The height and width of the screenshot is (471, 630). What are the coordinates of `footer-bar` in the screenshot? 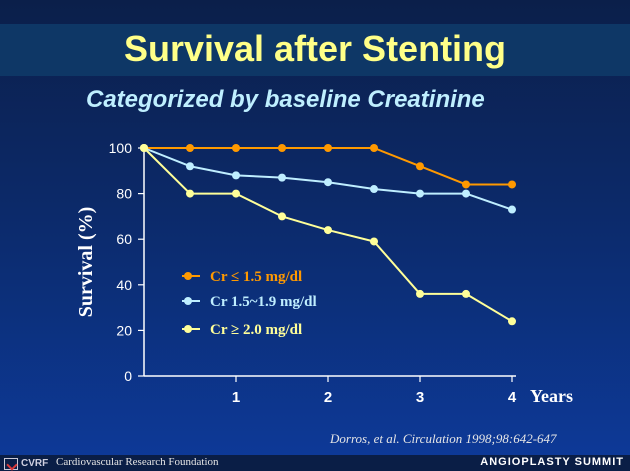 It's located at (315, 463).